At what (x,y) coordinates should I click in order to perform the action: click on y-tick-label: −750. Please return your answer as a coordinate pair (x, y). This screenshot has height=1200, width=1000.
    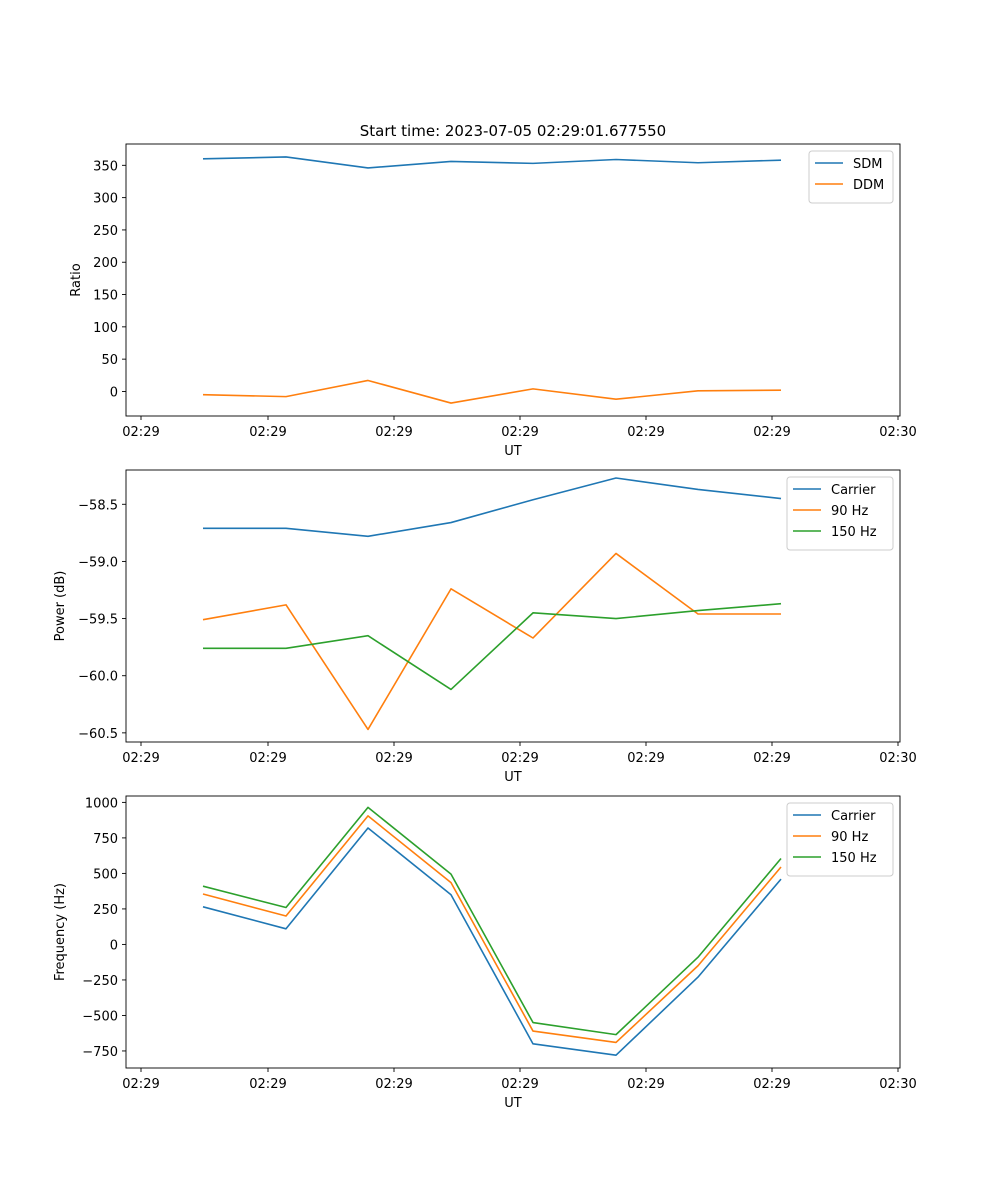
    Looking at the image, I should click on (100, 1052).